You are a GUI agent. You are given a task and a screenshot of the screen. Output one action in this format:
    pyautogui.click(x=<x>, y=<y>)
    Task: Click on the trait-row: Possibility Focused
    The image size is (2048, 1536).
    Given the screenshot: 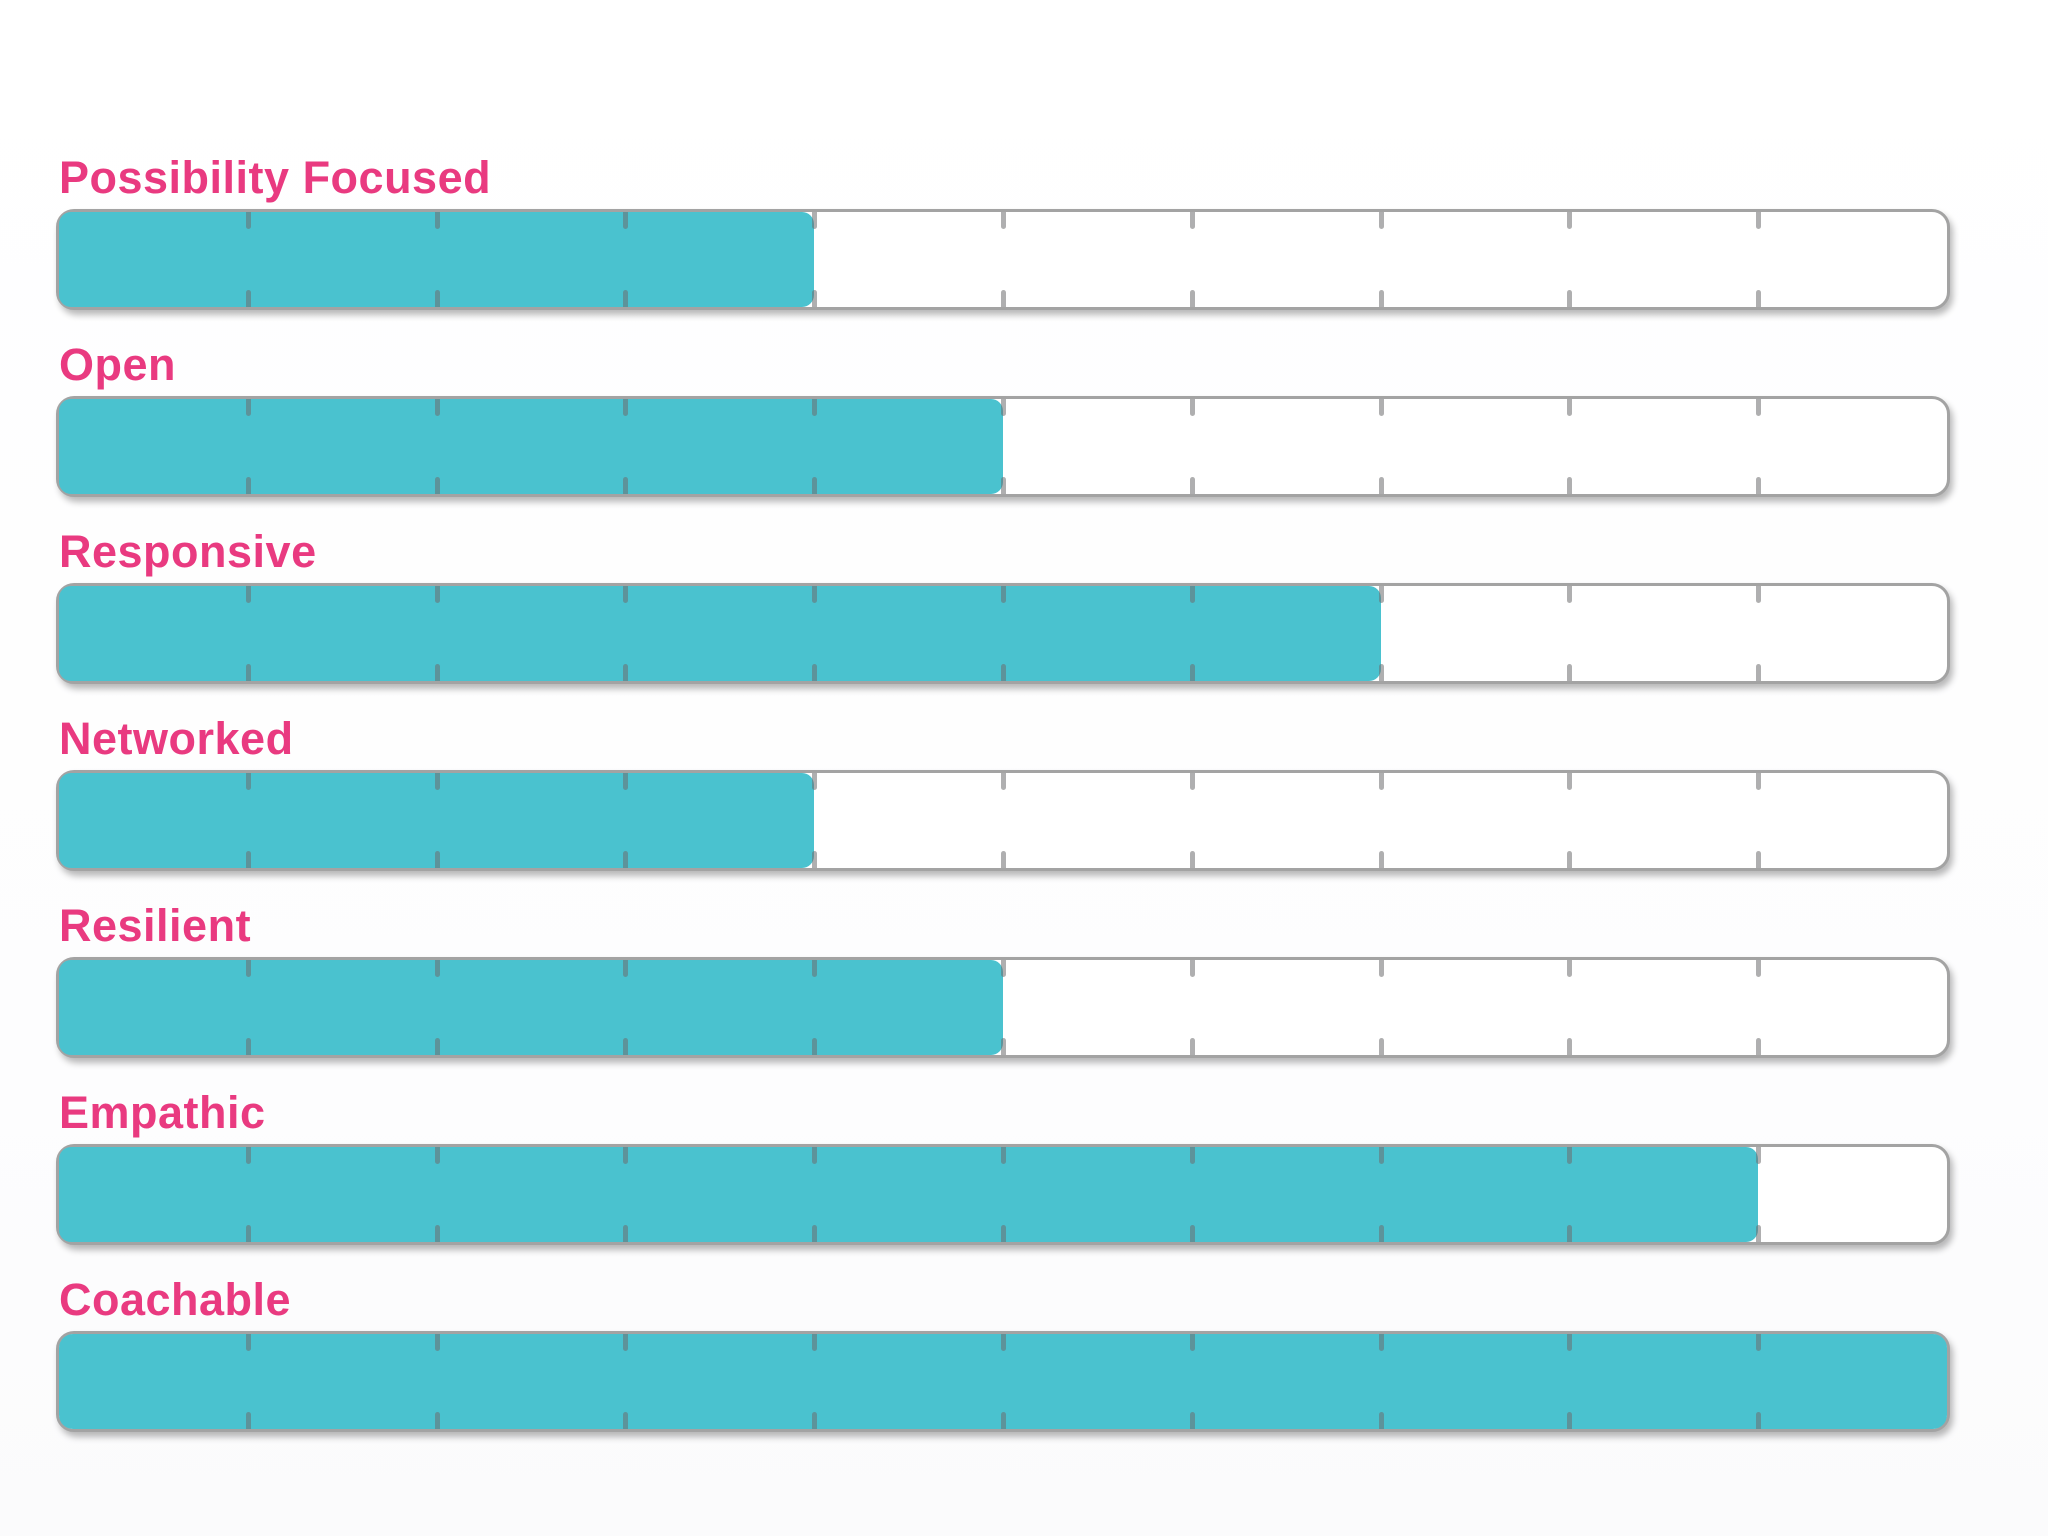 What is the action you would take?
    pyautogui.click(x=1003, y=231)
    